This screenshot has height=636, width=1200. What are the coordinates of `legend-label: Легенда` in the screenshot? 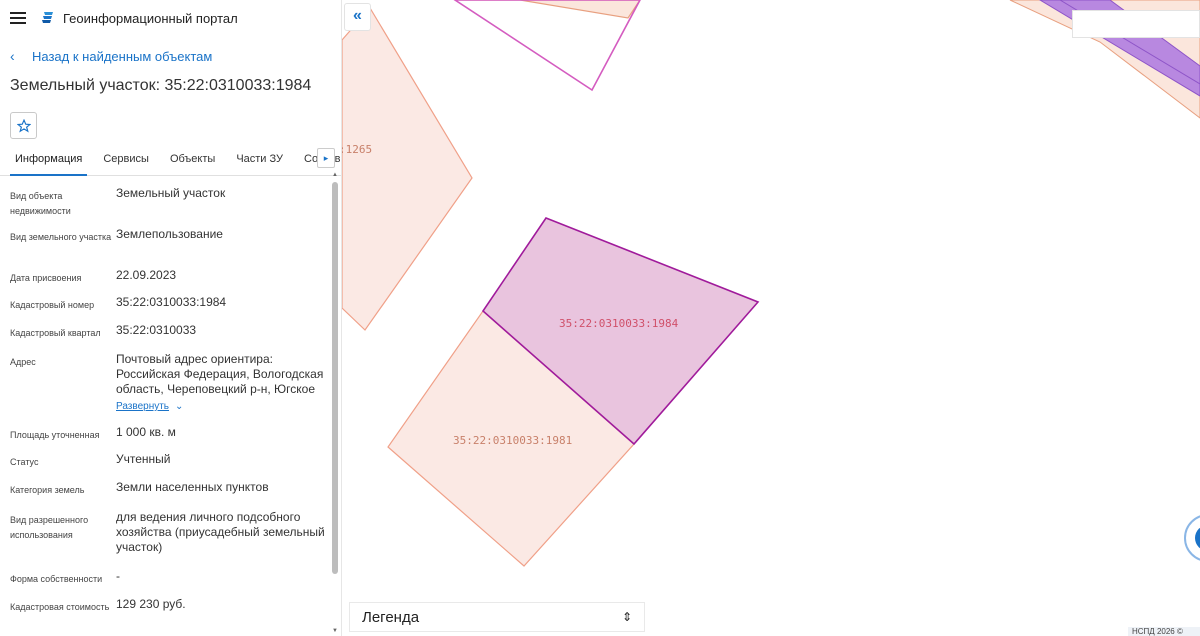 It's located at (391, 617).